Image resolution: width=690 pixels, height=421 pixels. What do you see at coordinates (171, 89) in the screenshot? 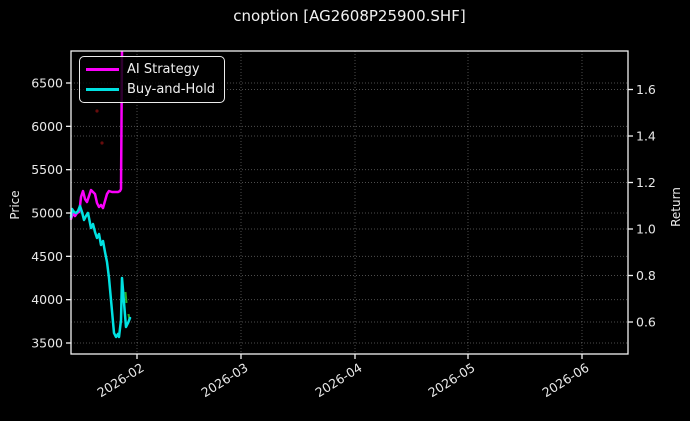
I see `legend-label: Buy-and-Hold` at bounding box center [171, 89].